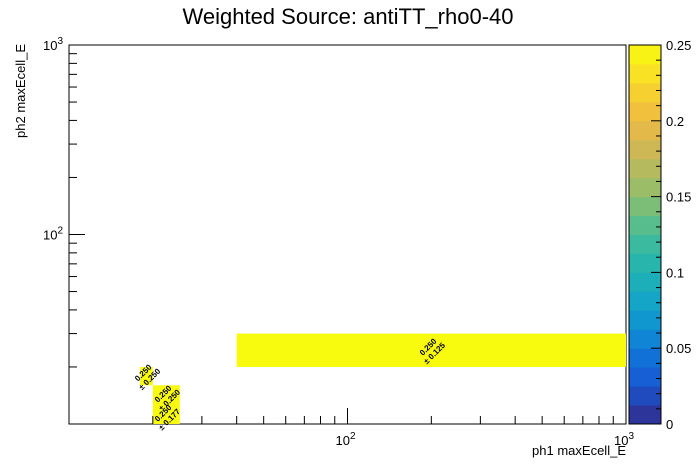 This screenshot has width=696, height=472. Describe the element at coordinates (348, 16) in the screenshot. I see `chart-title: Weighted Source: antiTT_rho0-40` at that location.